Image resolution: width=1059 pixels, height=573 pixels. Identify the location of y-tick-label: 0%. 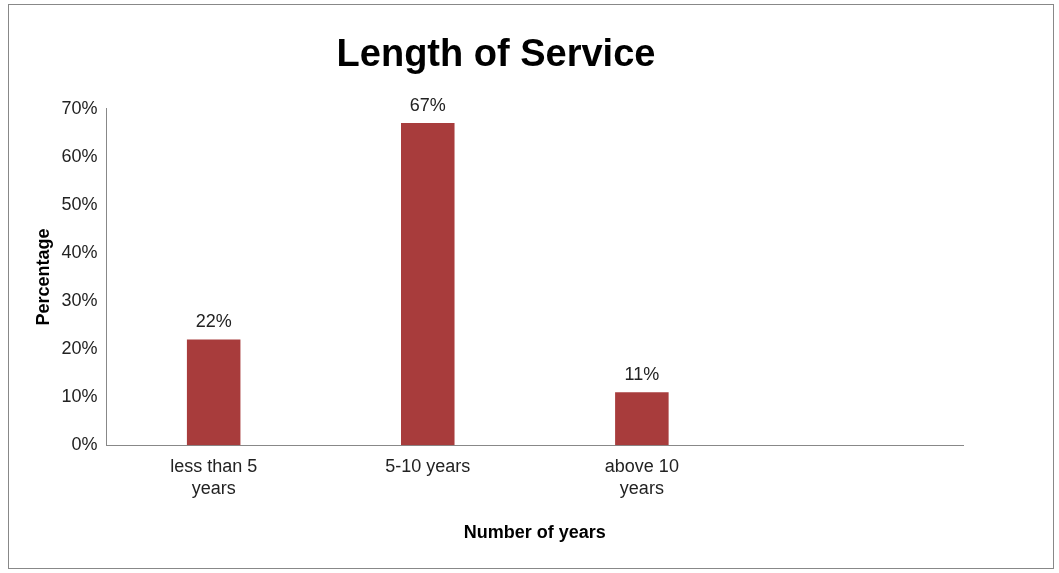
(84, 444).